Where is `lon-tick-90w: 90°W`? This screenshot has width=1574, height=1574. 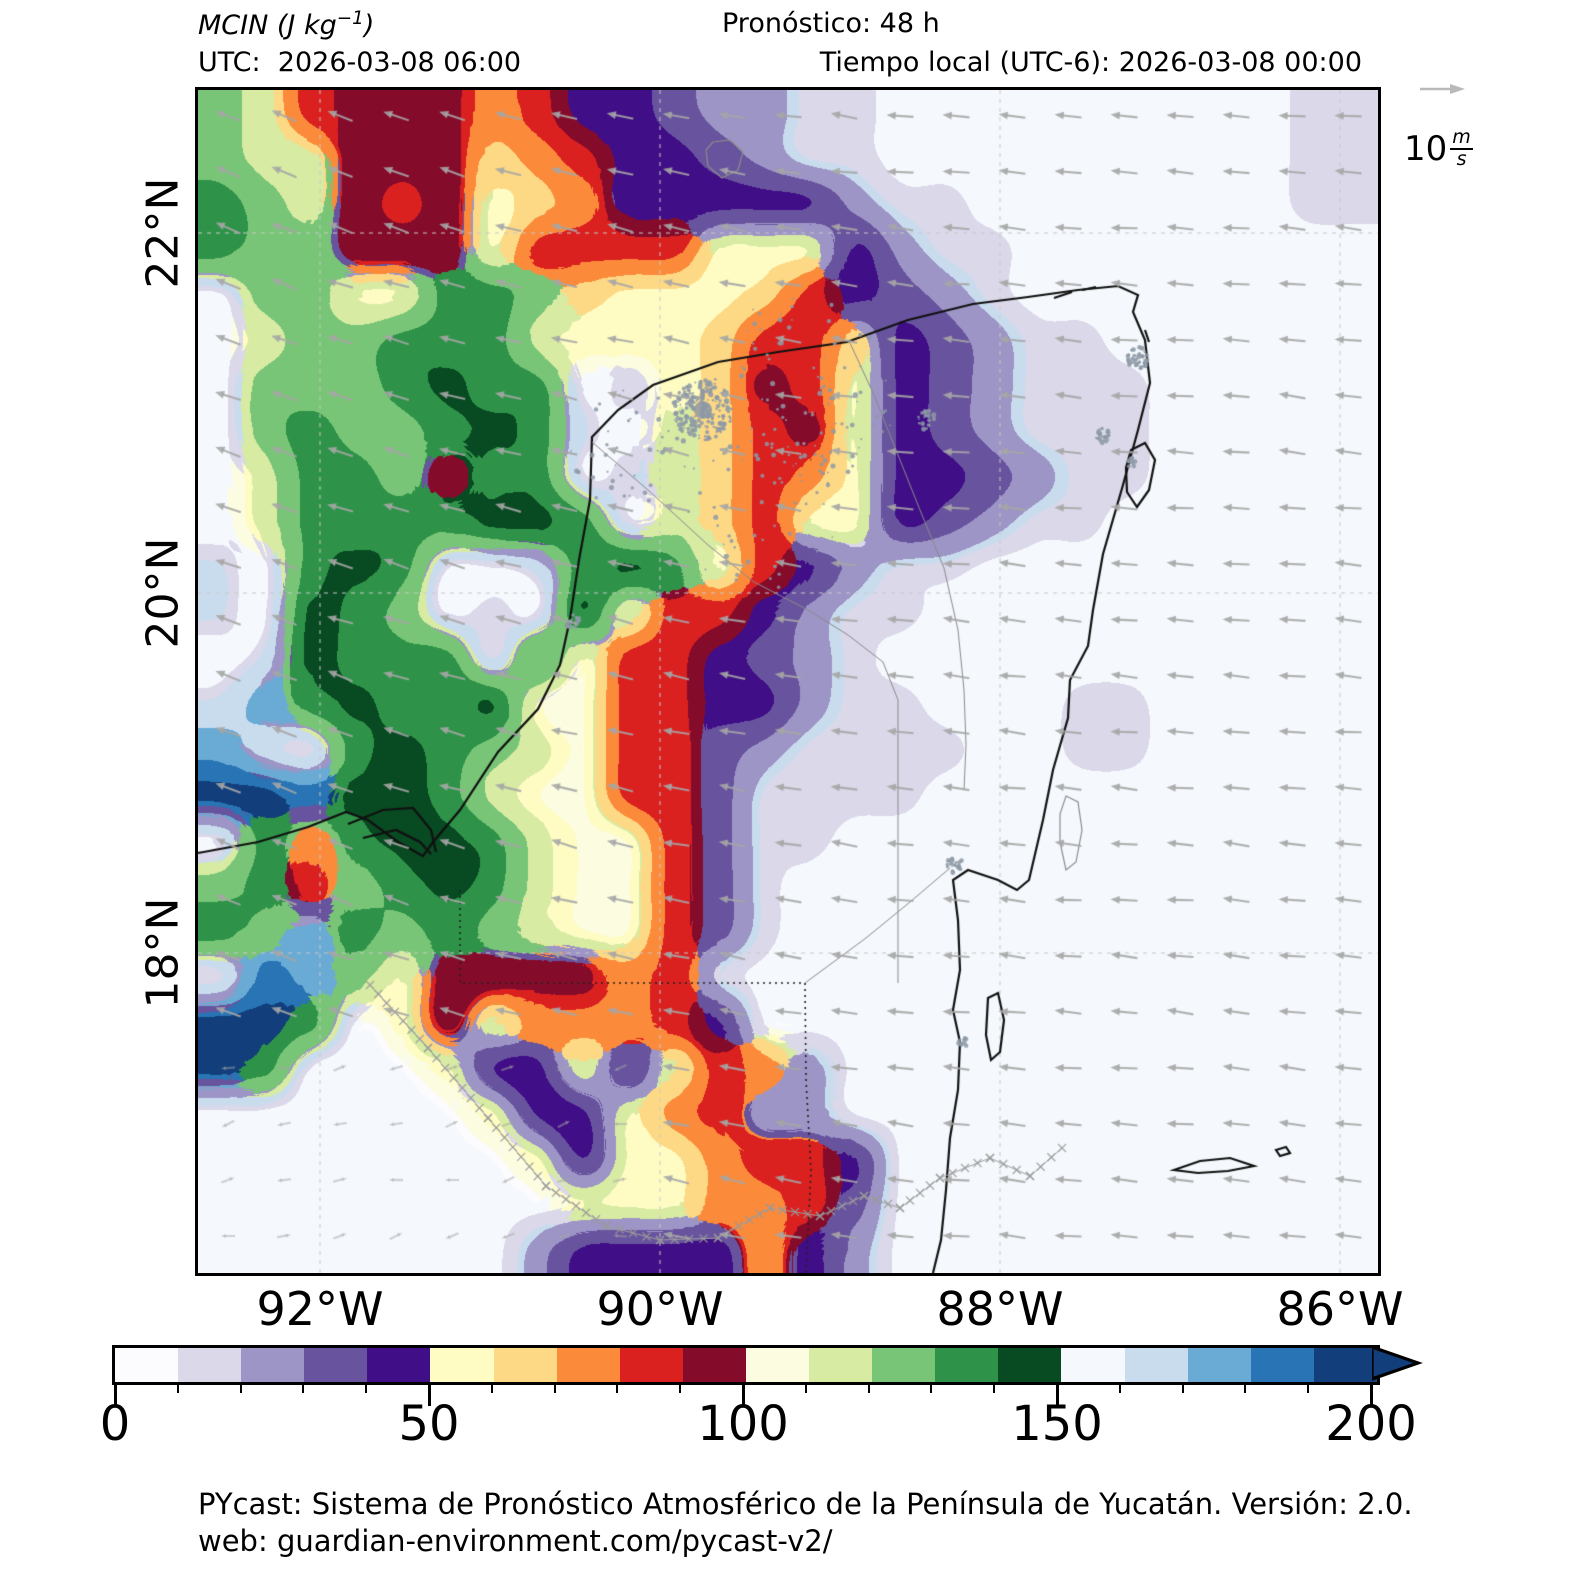
lon-tick-90w: 90°W is located at coordinates (660, 1309).